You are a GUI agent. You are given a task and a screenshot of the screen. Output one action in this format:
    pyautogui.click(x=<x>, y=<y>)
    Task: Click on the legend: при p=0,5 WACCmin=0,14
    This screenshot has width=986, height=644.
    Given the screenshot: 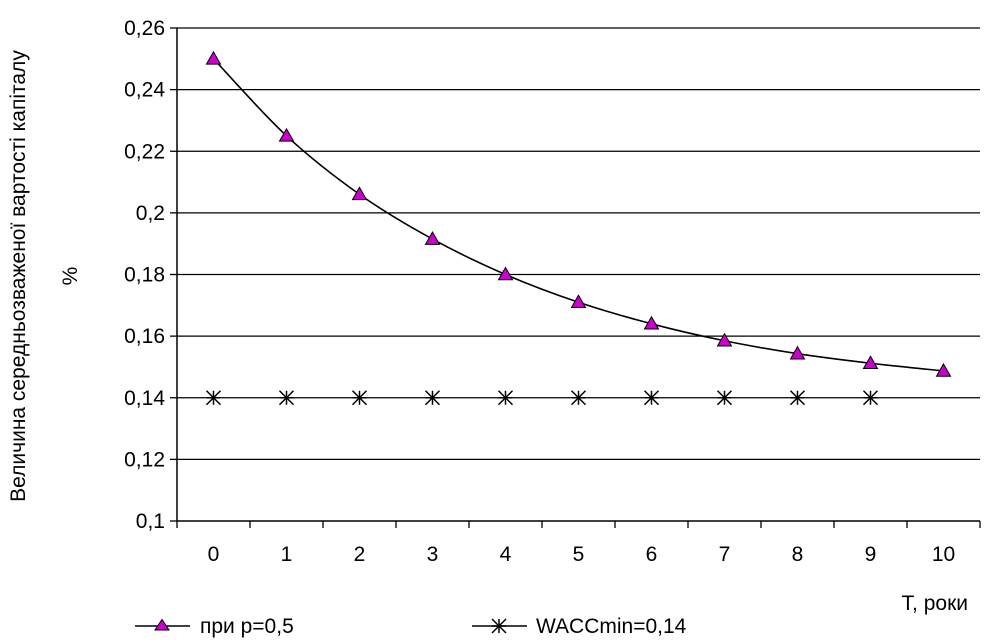 What is the action you would take?
    pyautogui.click(x=411, y=626)
    